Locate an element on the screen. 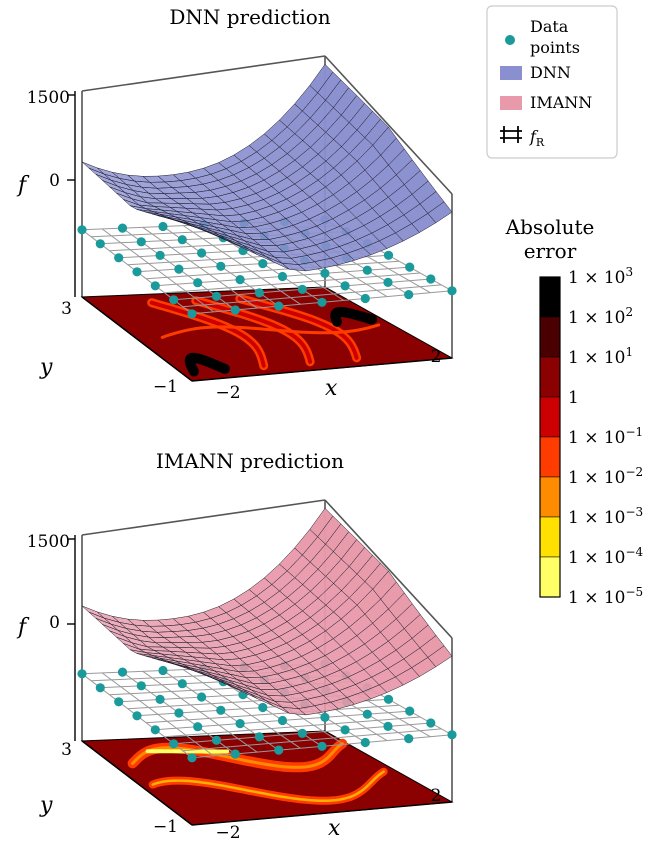  error-peak is located at coordinates (207, 364).